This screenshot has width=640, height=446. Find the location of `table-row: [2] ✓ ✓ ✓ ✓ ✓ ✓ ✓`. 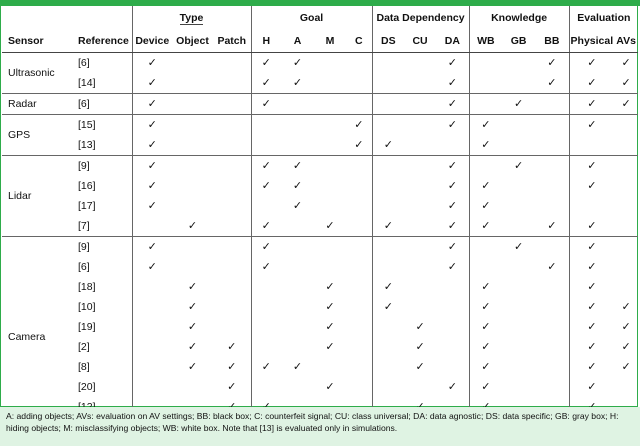

table-row: [2] ✓ ✓ ✓ ✓ ✓ ✓ ✓ is located at coordinates (320, 347).